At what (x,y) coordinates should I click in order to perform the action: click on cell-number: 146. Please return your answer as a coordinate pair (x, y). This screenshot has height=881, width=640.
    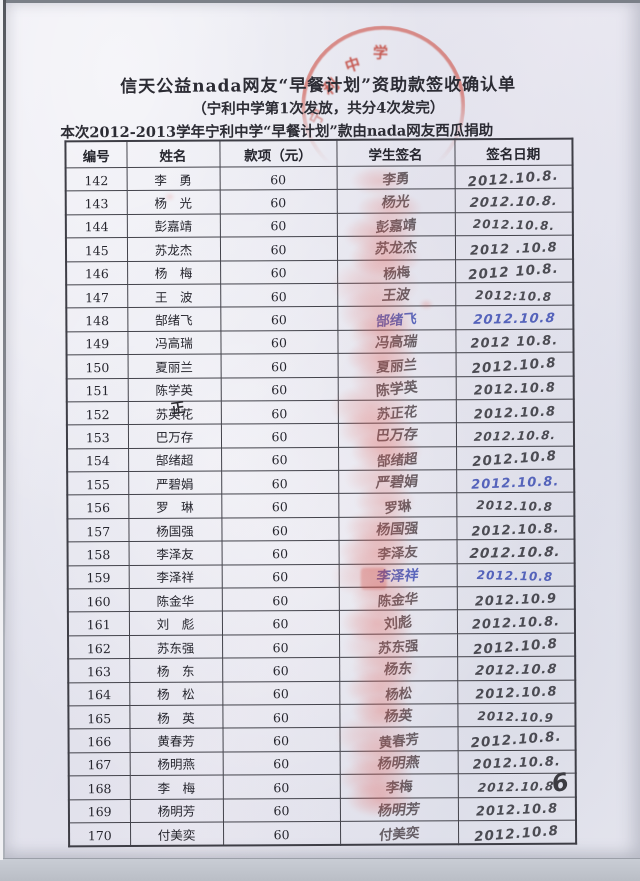
    Looking at the image, I should click on (97, 273).